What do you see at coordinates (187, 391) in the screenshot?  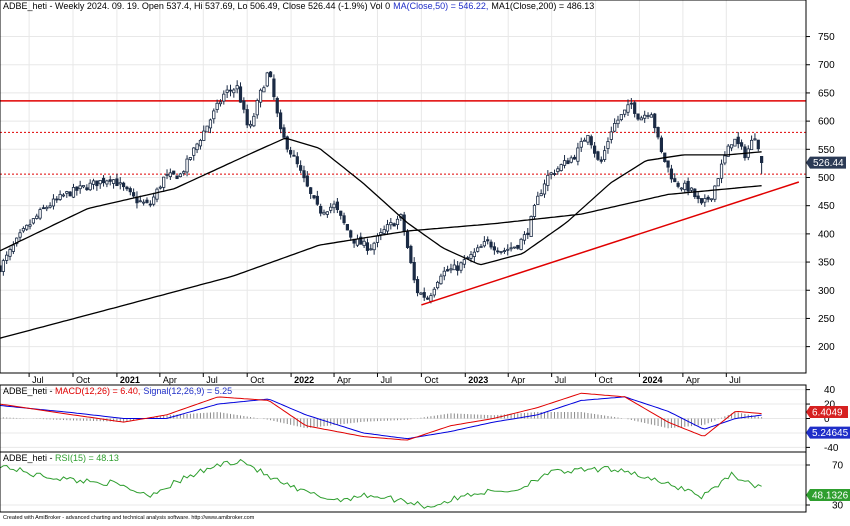 I see `macd-header-signal: Signal(12,26,9) = 5.25` at bounding box center [187, 391].